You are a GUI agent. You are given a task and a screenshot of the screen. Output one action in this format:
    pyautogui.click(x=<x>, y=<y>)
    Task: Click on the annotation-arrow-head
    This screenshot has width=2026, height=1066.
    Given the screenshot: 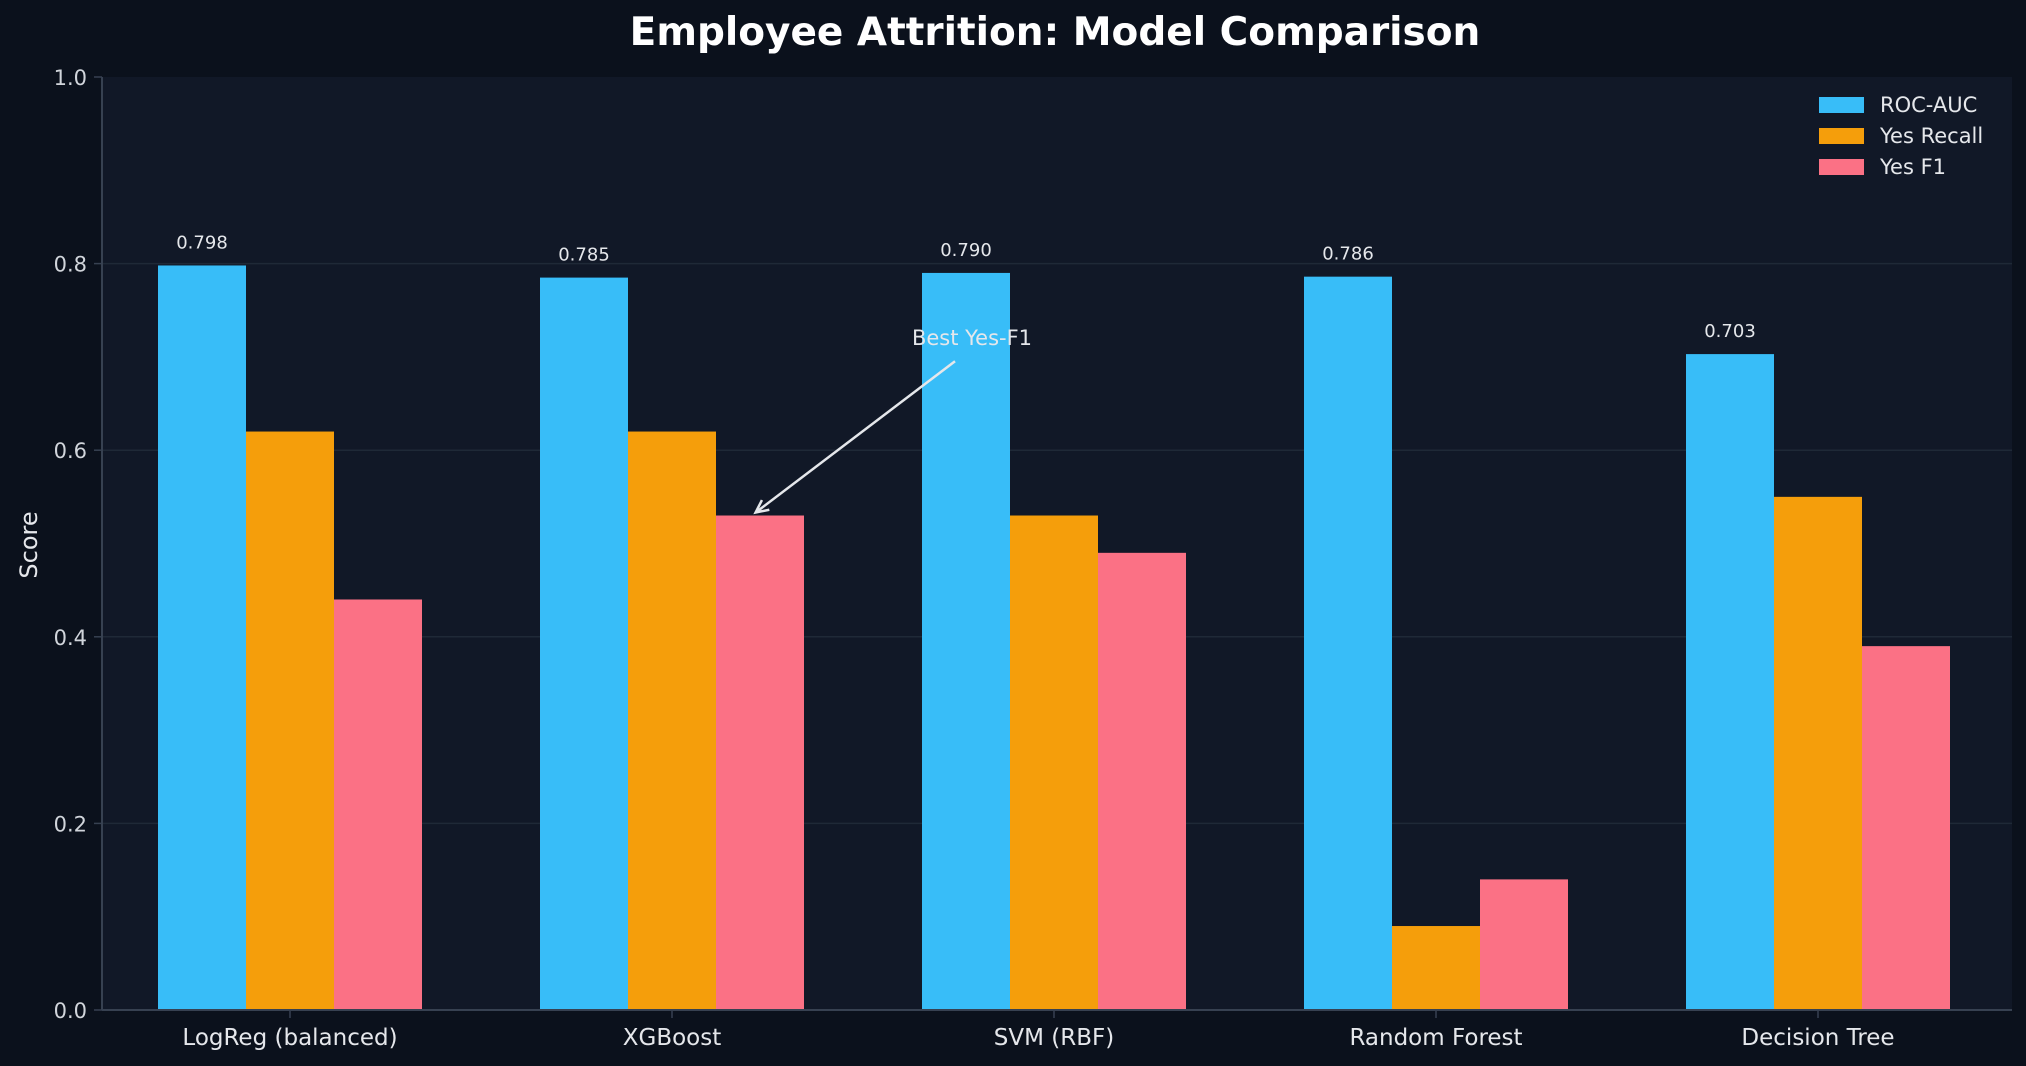 What is the action you would take?
    pyautogui.click(x=761, y=507)
    